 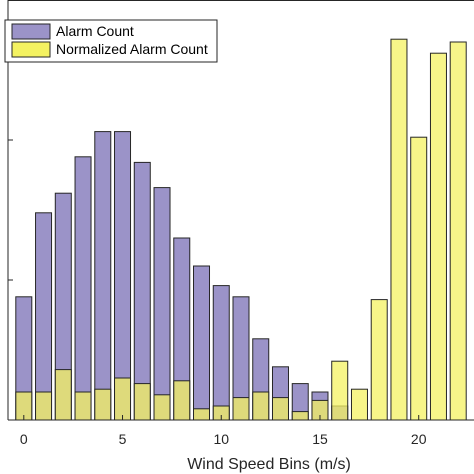 I want to click on x-tick-label: 20, so click(x=419, y=439).